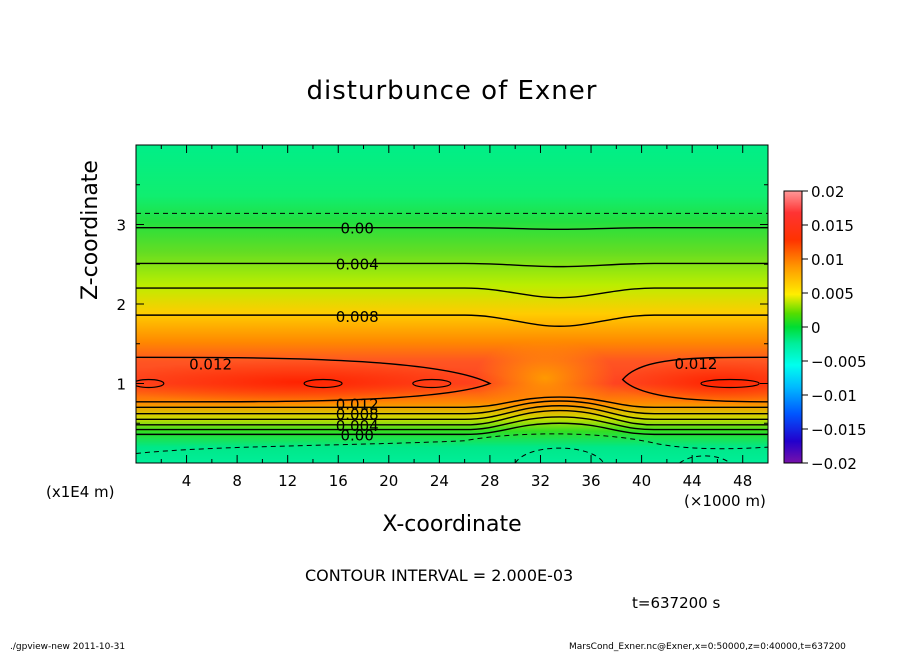  What do you see at coordinates (121, 226) in the screenshot?
I see `y-tick-label: 3` at bounding box center [121, 226].